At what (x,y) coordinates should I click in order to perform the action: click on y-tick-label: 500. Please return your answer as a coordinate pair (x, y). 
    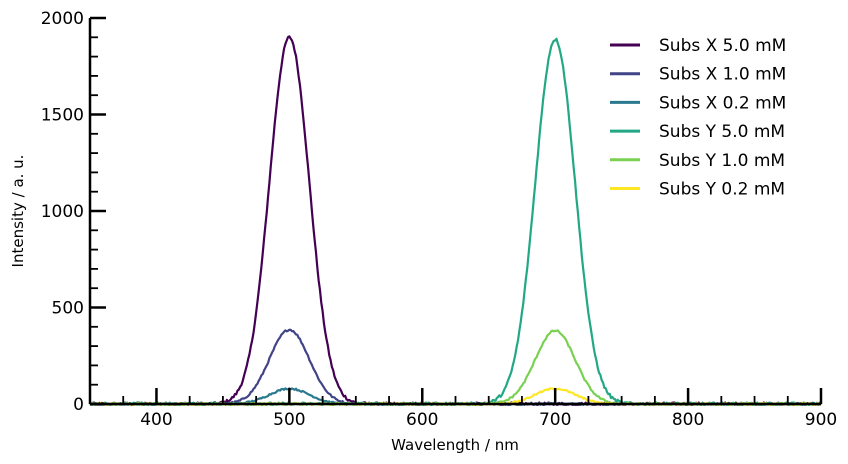
    Looking at the image, I should click on (68, 309).